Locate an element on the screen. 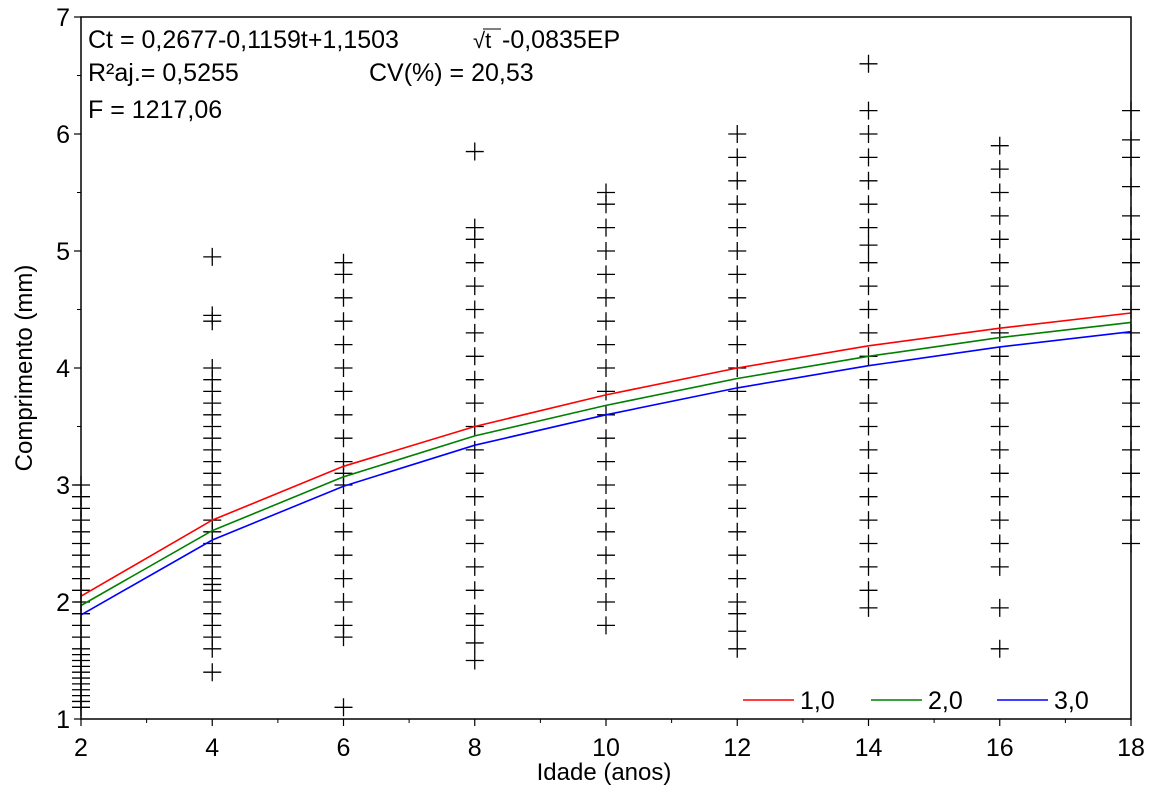 The image size is (1159, 789). equation-sqrt: √t is located at coordinates (482, 40).